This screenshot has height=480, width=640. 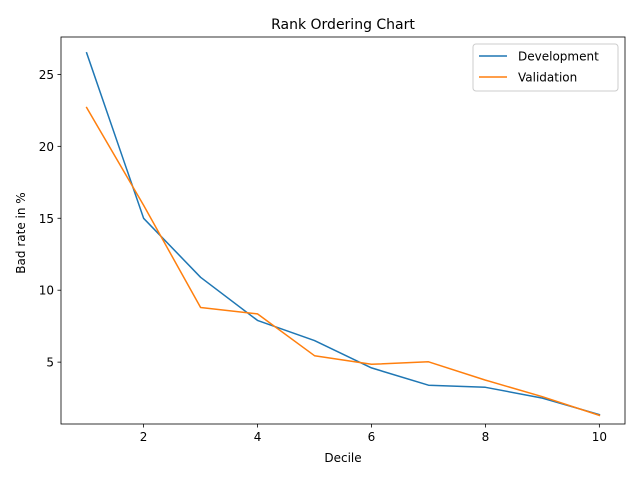 What do you see at coordinates (342, 458) in the screenshot?
I see `x-axis-label: Decile` at bounding box center [342, 458].